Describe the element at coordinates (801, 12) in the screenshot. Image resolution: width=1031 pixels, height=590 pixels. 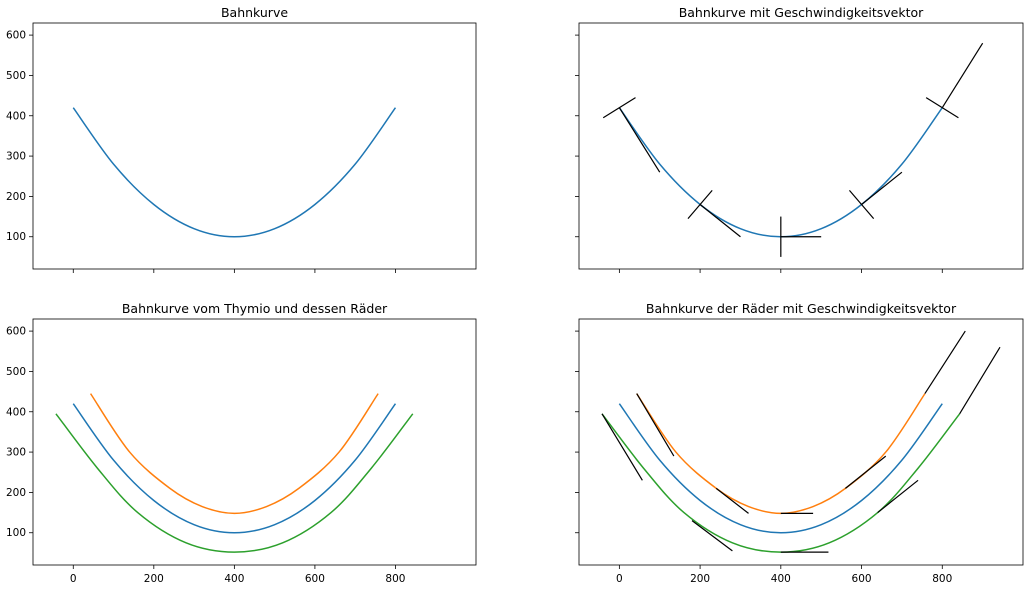
I see `chart-title: Bahnkurve mit Geschwindigkeitsvektor` at that location.